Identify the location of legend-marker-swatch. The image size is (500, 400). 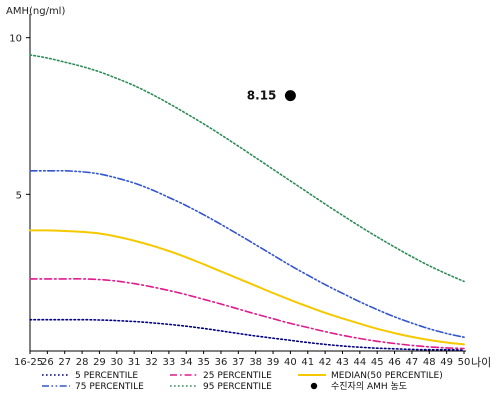
(314, 386).